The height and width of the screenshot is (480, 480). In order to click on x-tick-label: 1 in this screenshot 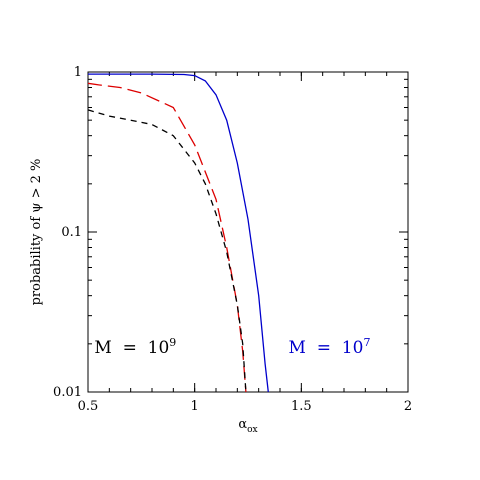, I will do `click(195, 406)`.